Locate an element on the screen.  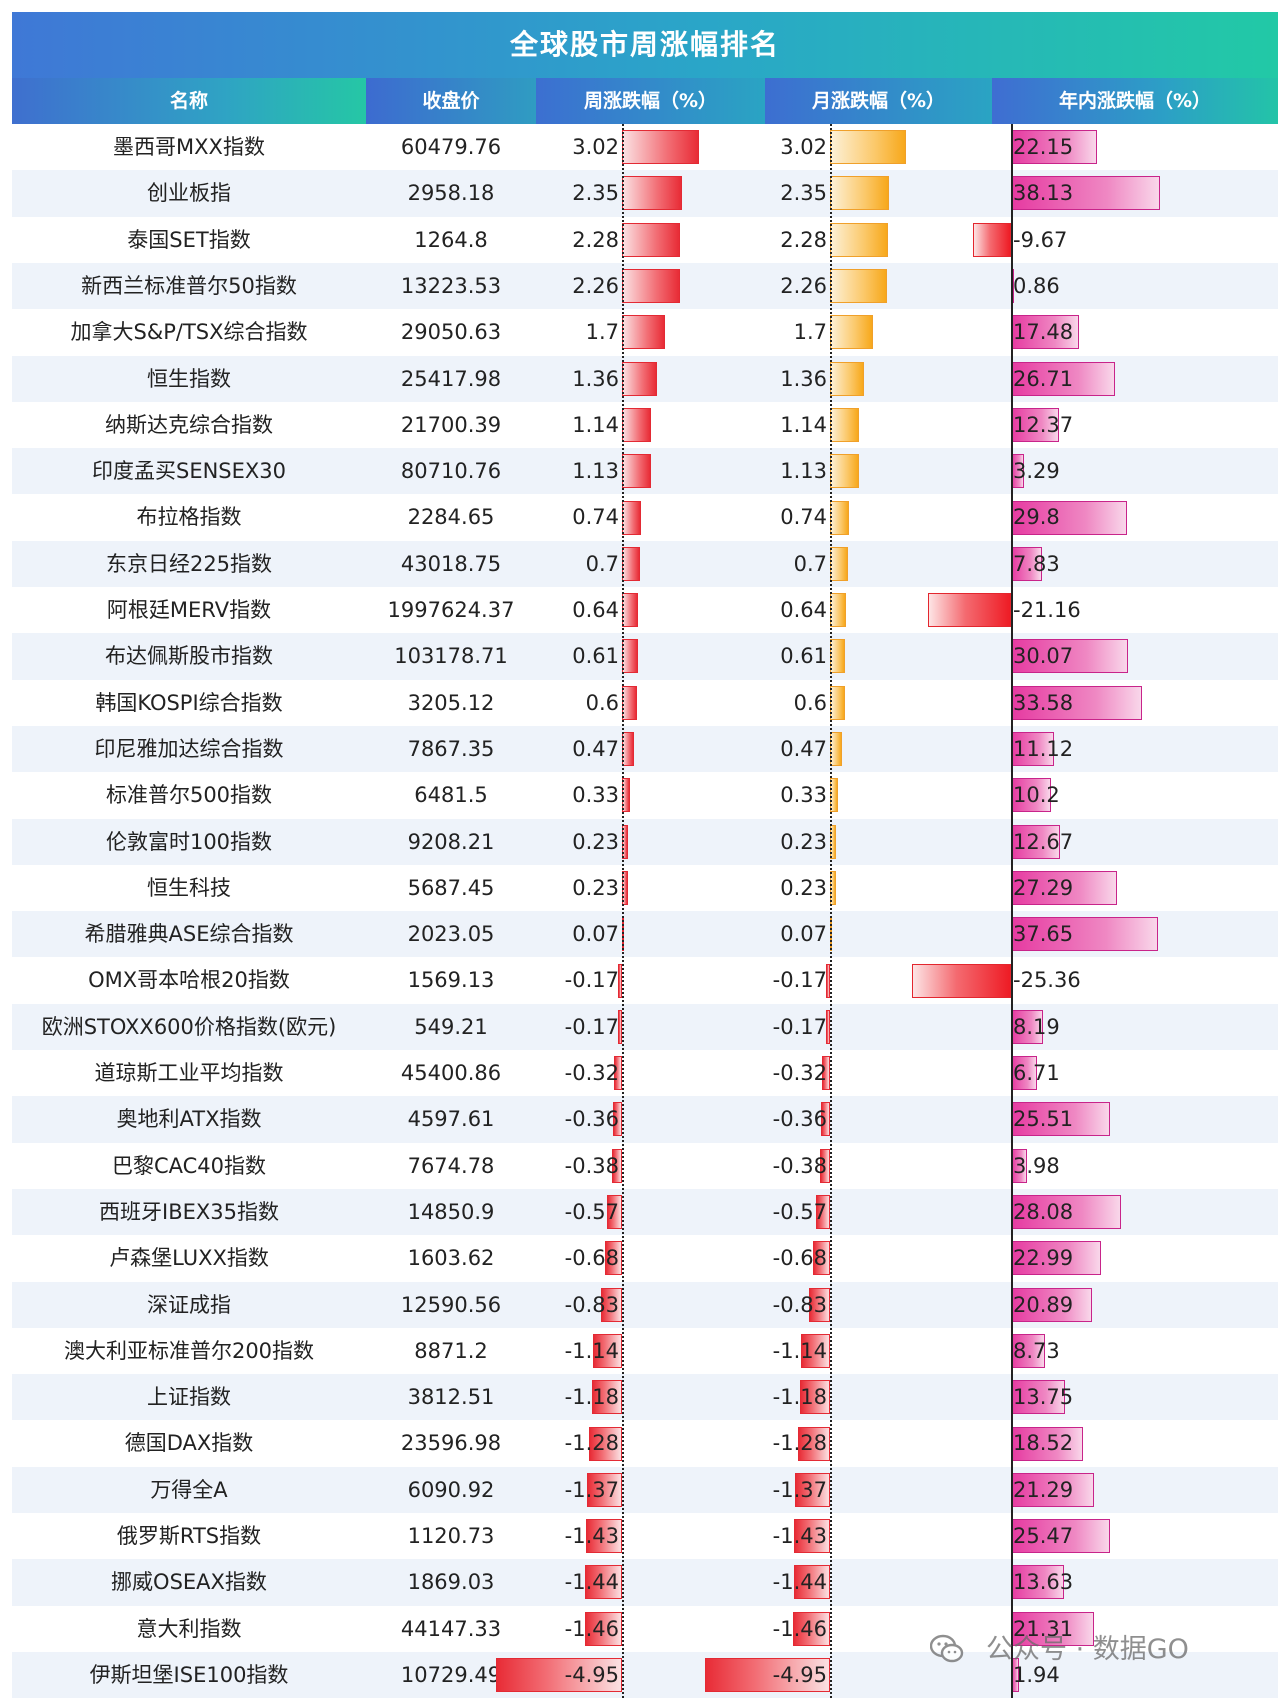
weekly-value: 0.33 is located at coordinates (595, 795).